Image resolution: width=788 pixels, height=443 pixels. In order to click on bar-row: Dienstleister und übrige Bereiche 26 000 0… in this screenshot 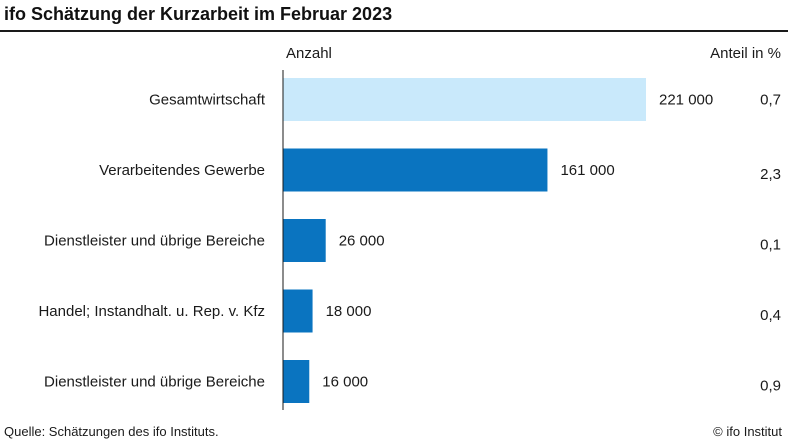, I will do `click(412, 240)`.